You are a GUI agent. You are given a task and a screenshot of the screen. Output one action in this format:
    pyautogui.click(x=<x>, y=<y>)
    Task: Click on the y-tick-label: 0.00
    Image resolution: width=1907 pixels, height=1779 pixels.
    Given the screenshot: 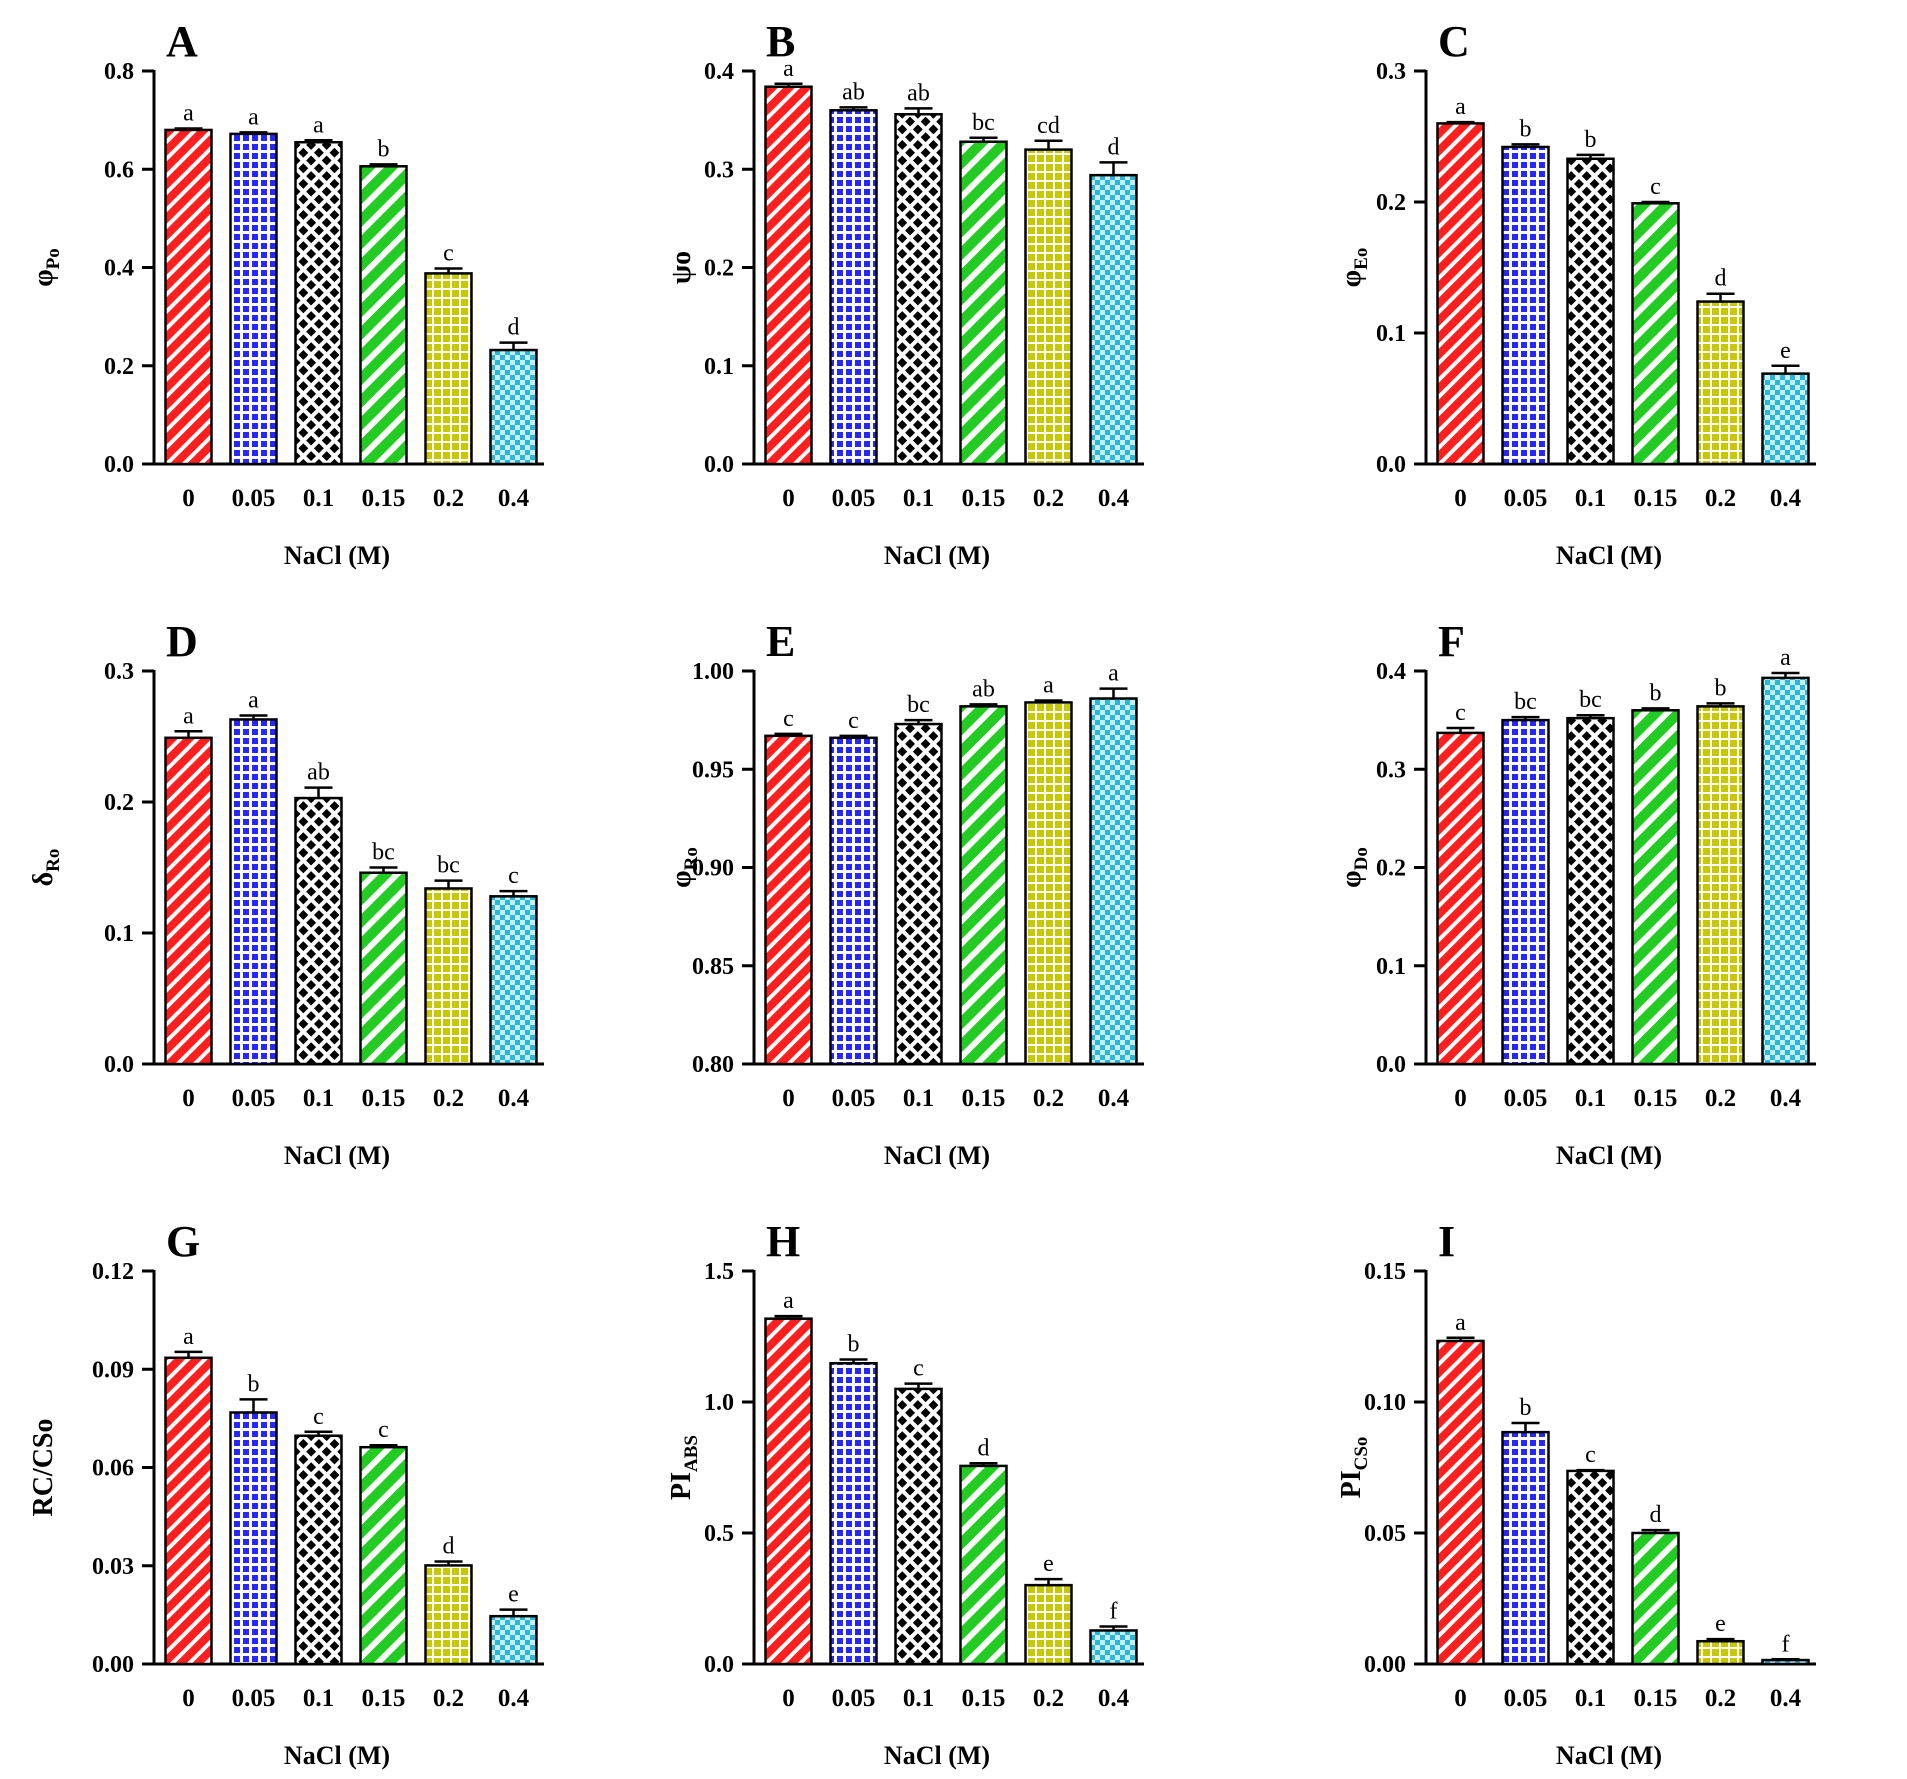 What is the action you would take?
    pyautogui.click(x=113, y=1665)
    